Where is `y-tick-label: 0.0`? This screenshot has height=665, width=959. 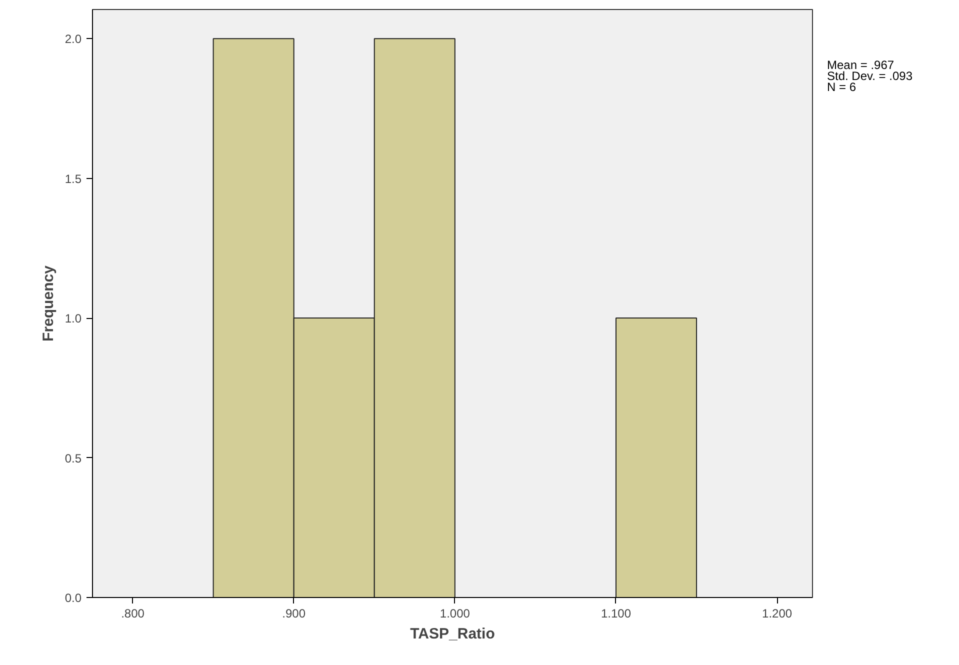
y-tick-label: 0.0 is located at coordinates (73, 598).